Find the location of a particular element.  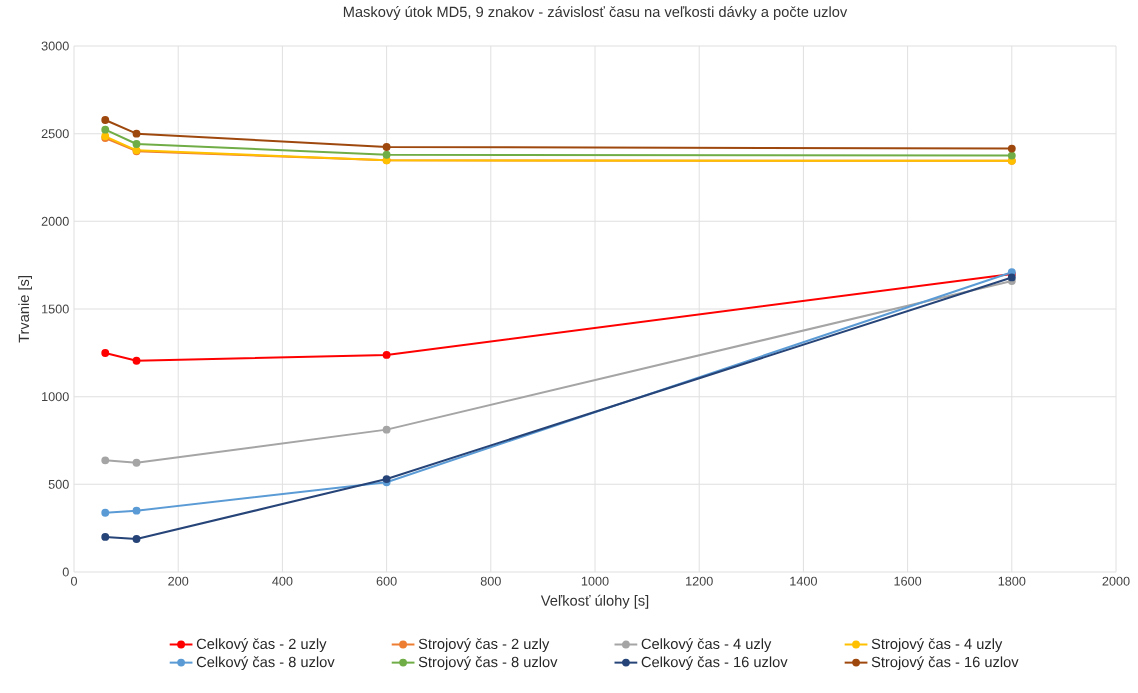

y-tick-label: 1000 is located at coordinates (55, 397).